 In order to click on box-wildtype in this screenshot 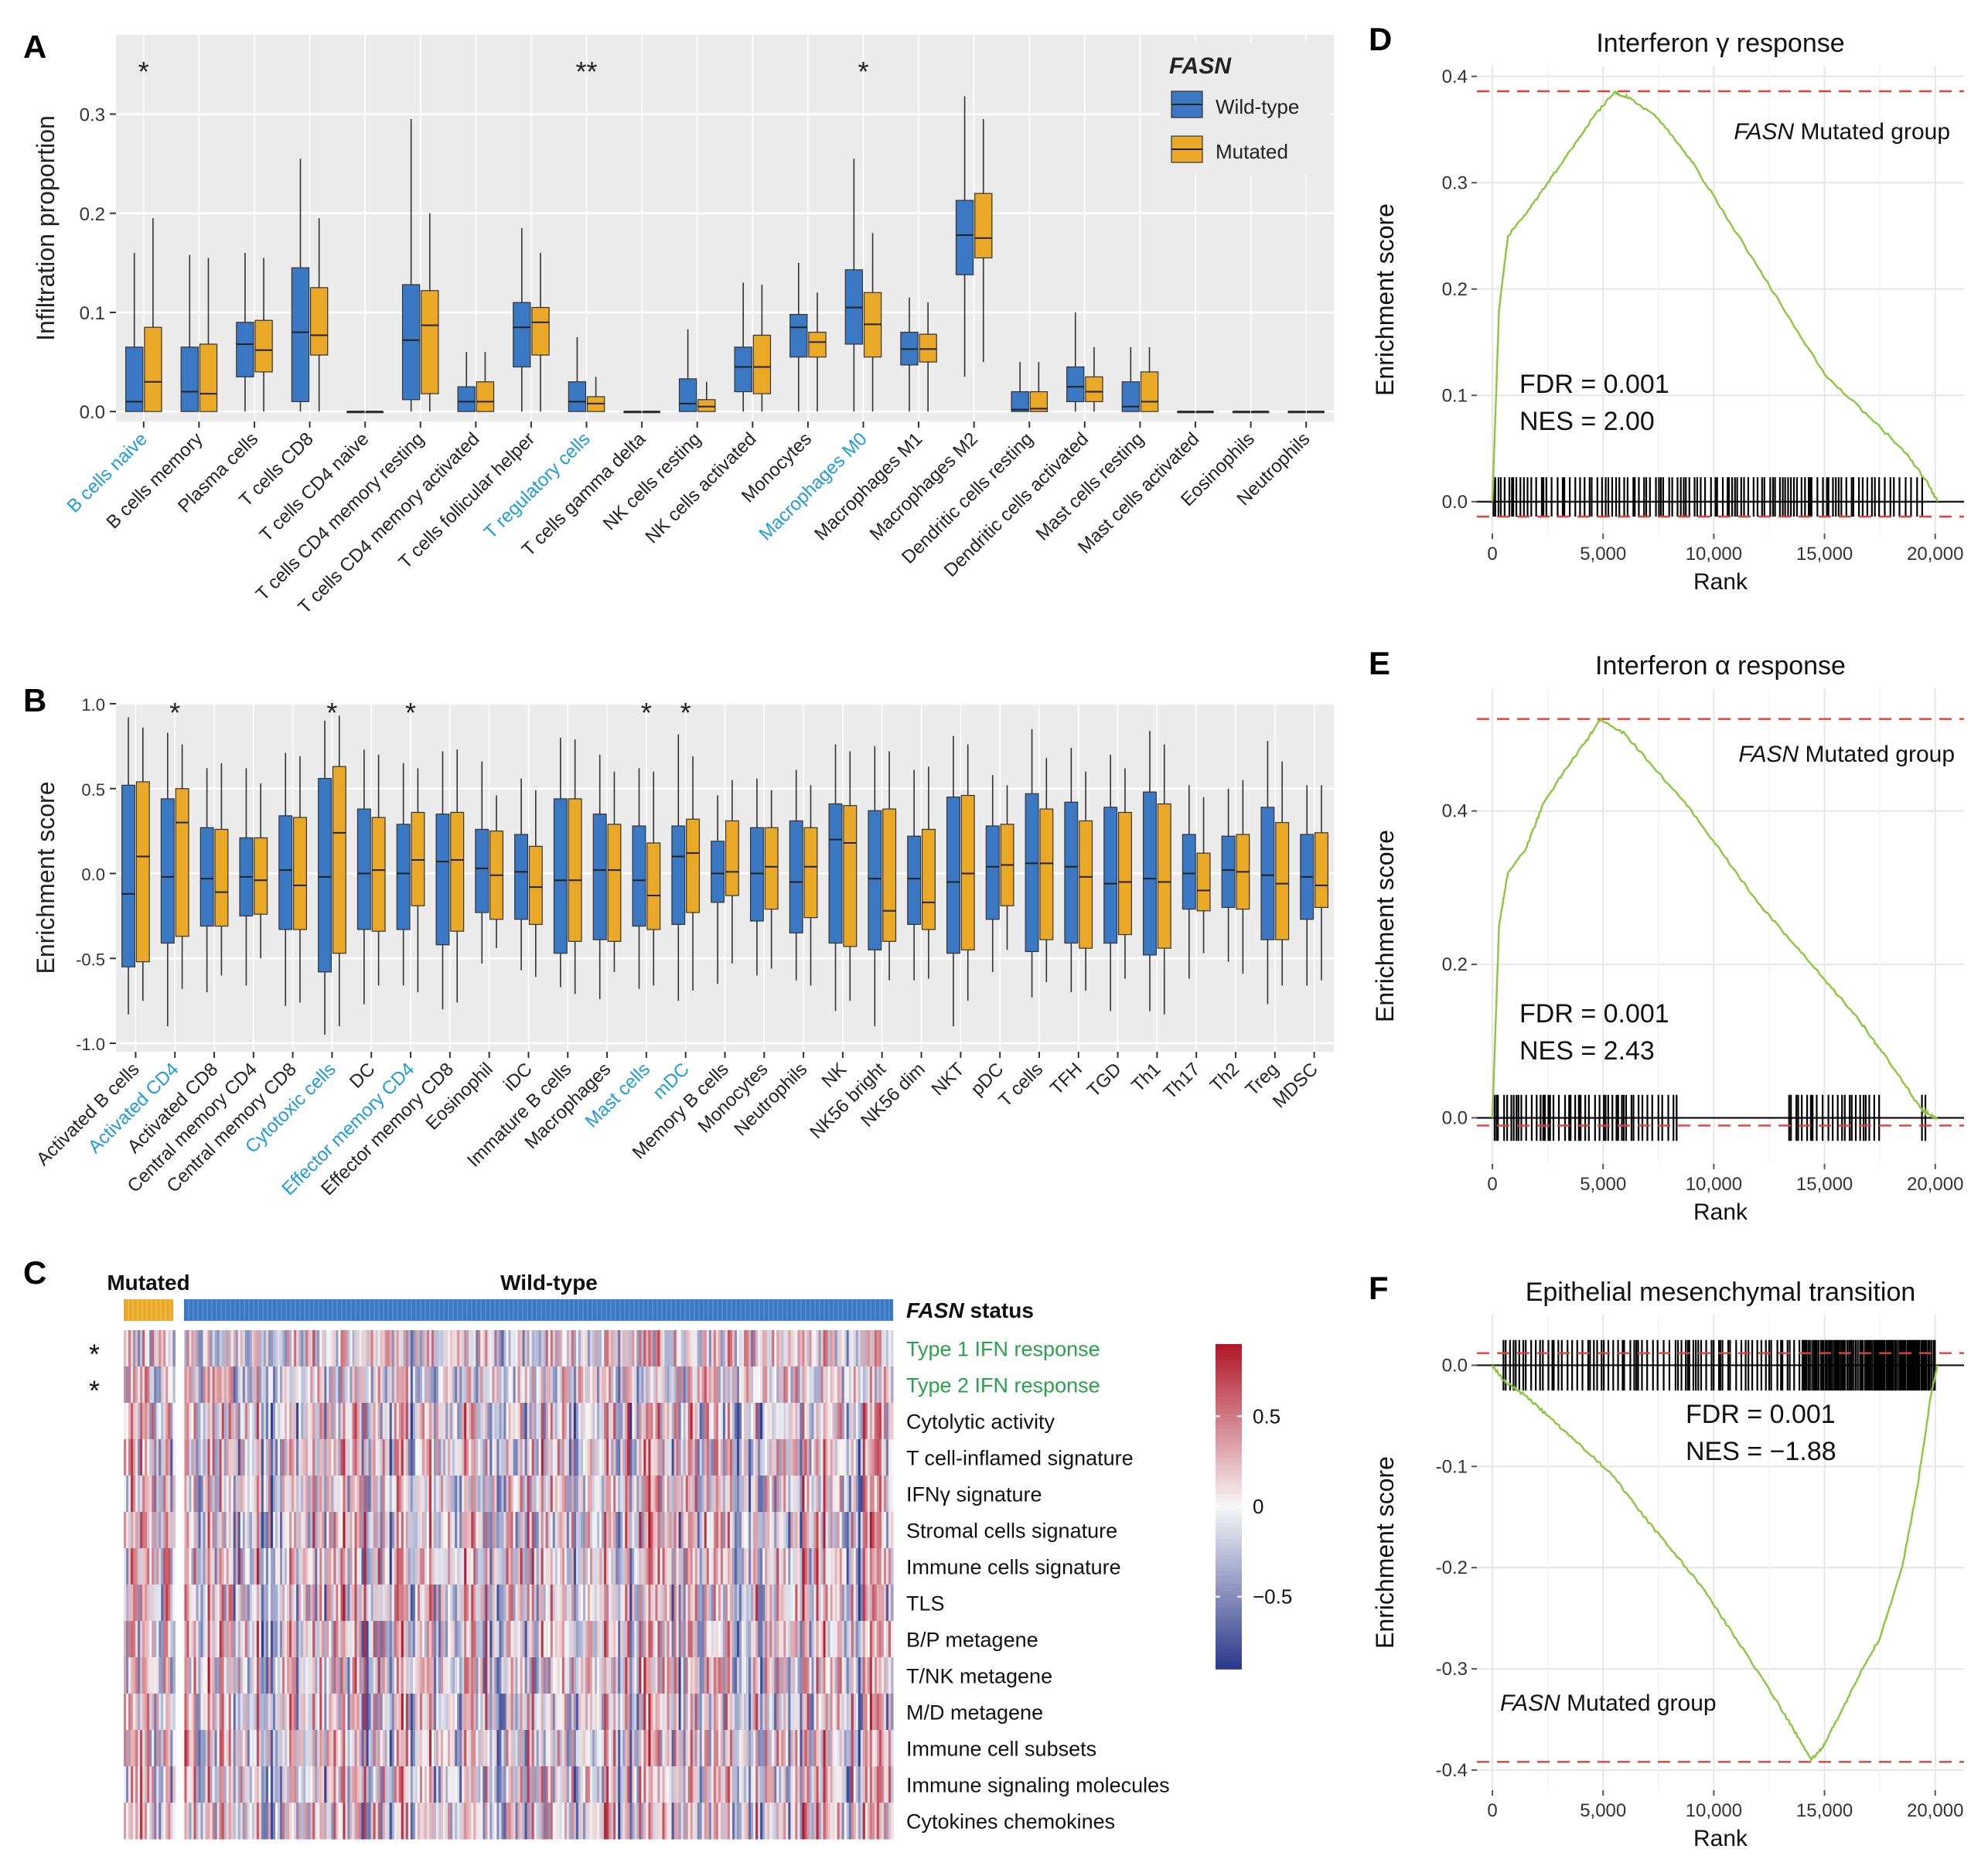, I will do `click(167, 871)`.